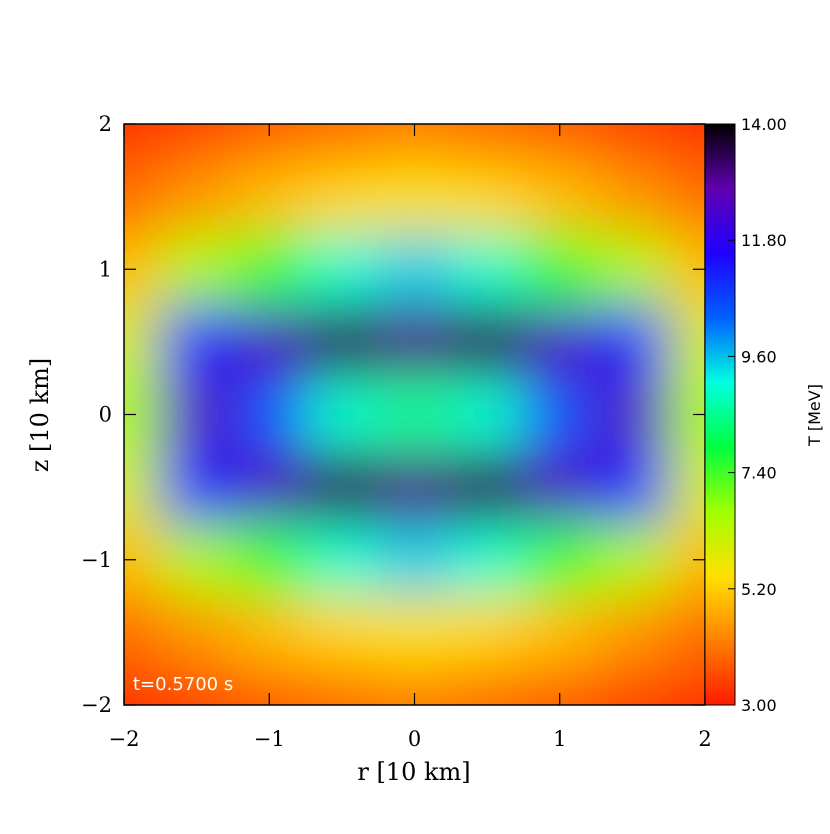 This screenshot has height=834, width=830. I want to click on colorbar-tick-label: 5.20, so click(759, 589).